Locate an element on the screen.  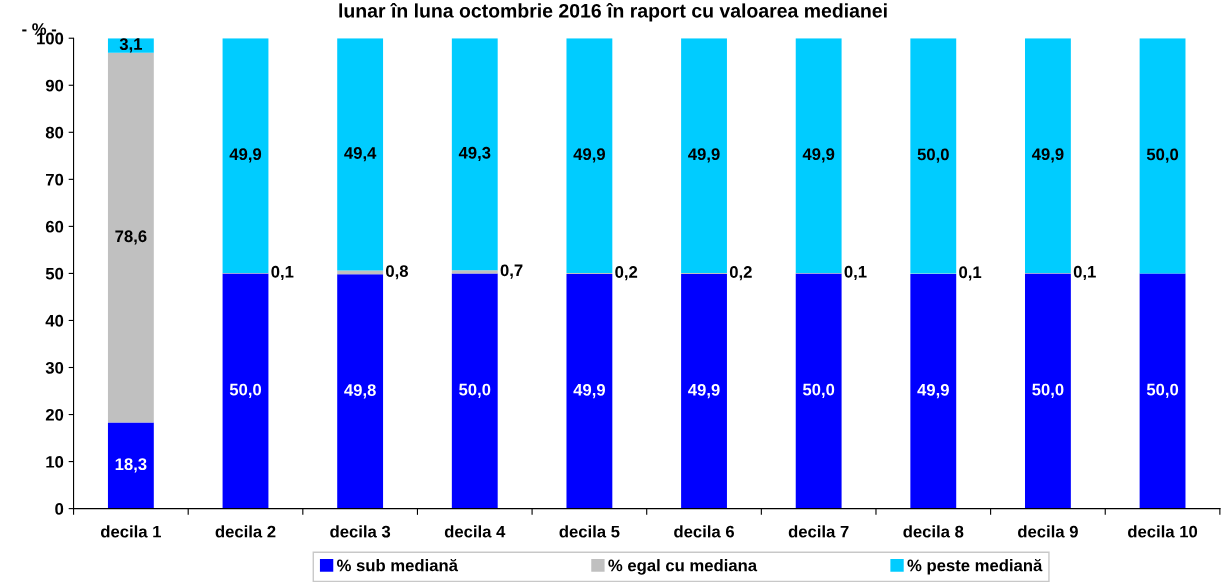
x-tick-label: decila 1 is located at coordinates (130, 531).